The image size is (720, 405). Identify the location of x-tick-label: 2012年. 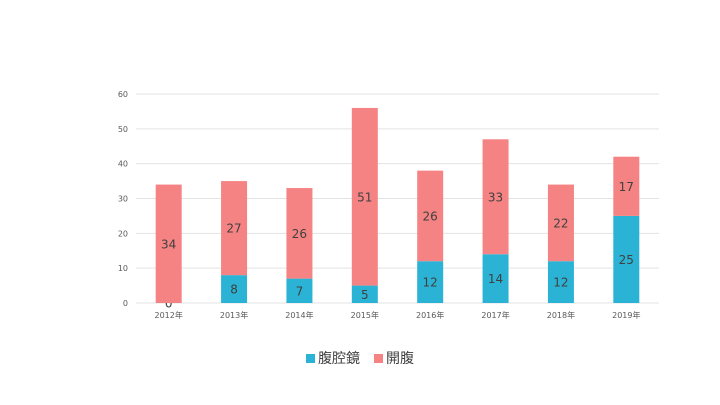
(169, 315).